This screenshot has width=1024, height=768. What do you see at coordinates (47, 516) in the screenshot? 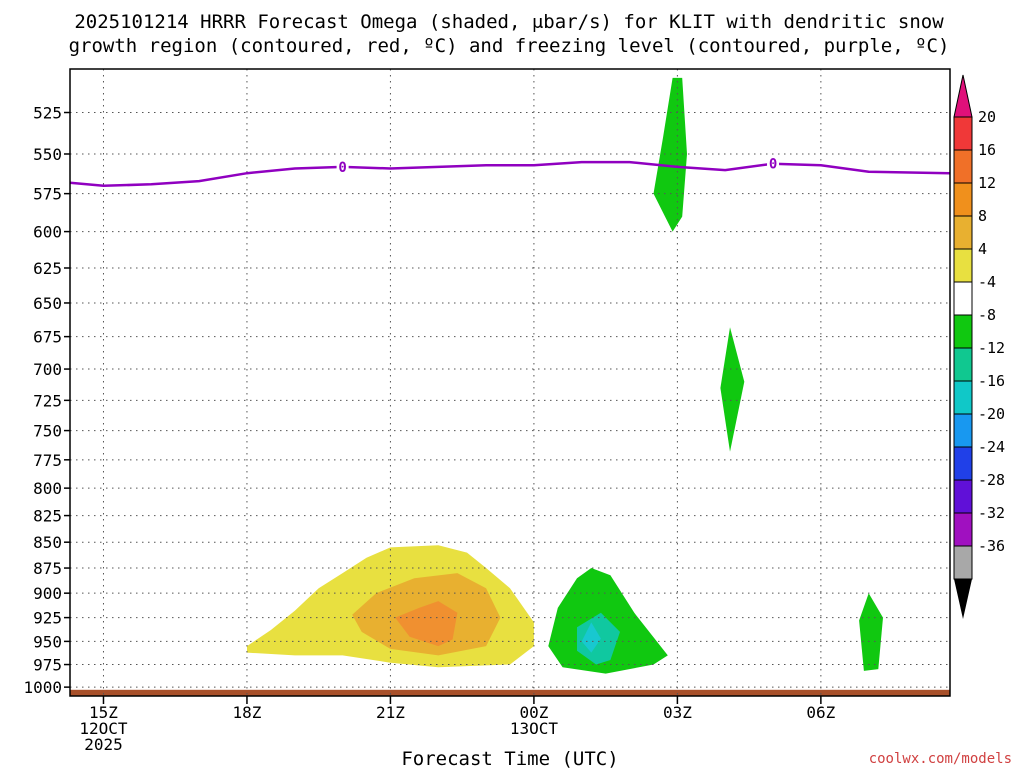
I see `y-tick-label-825: 825` at bounding box center [47, 516].